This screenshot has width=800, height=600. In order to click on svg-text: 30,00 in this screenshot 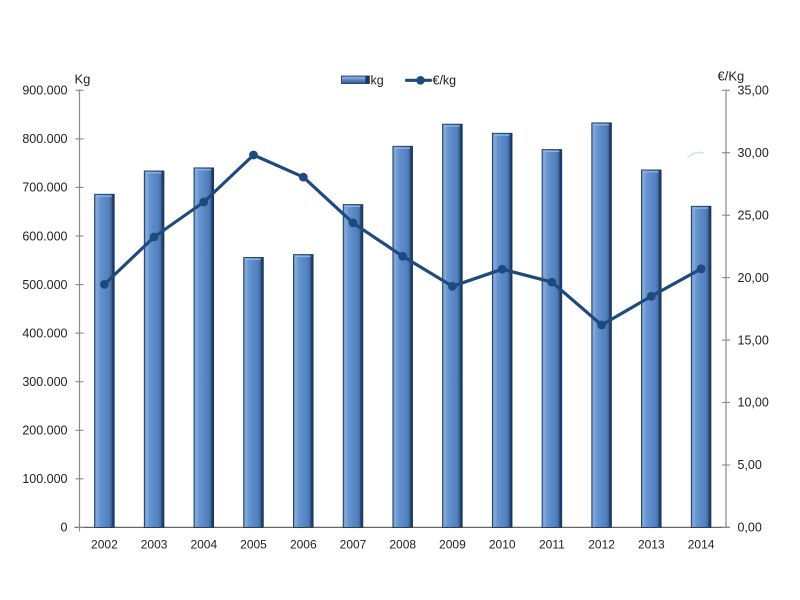, I will do `click(753, 153)`.